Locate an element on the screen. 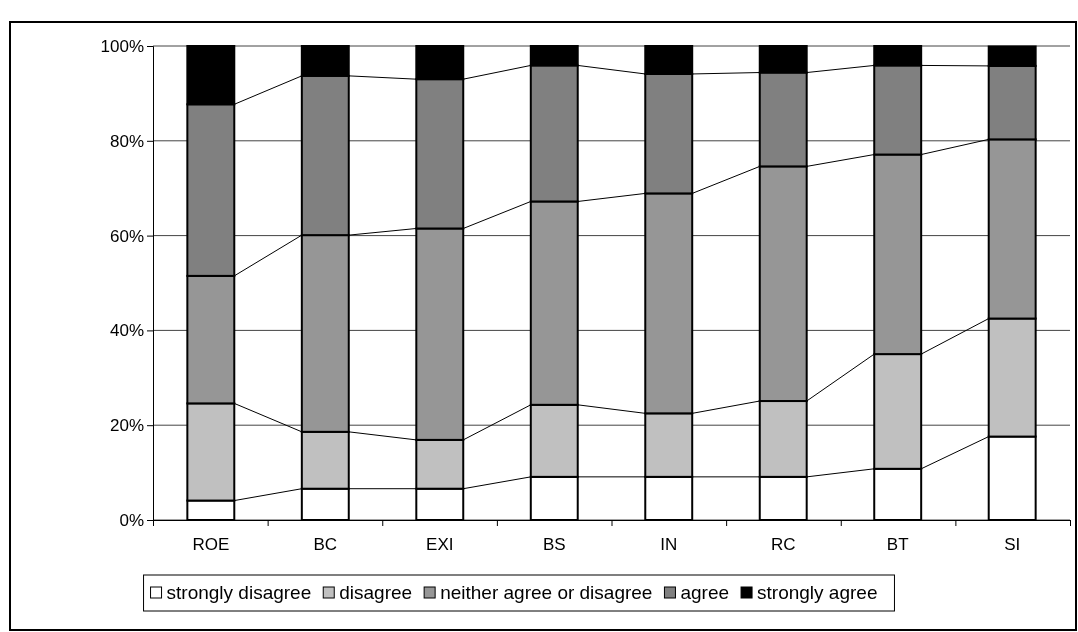  x-tick-label: BC is located at coordinates (325, 544).